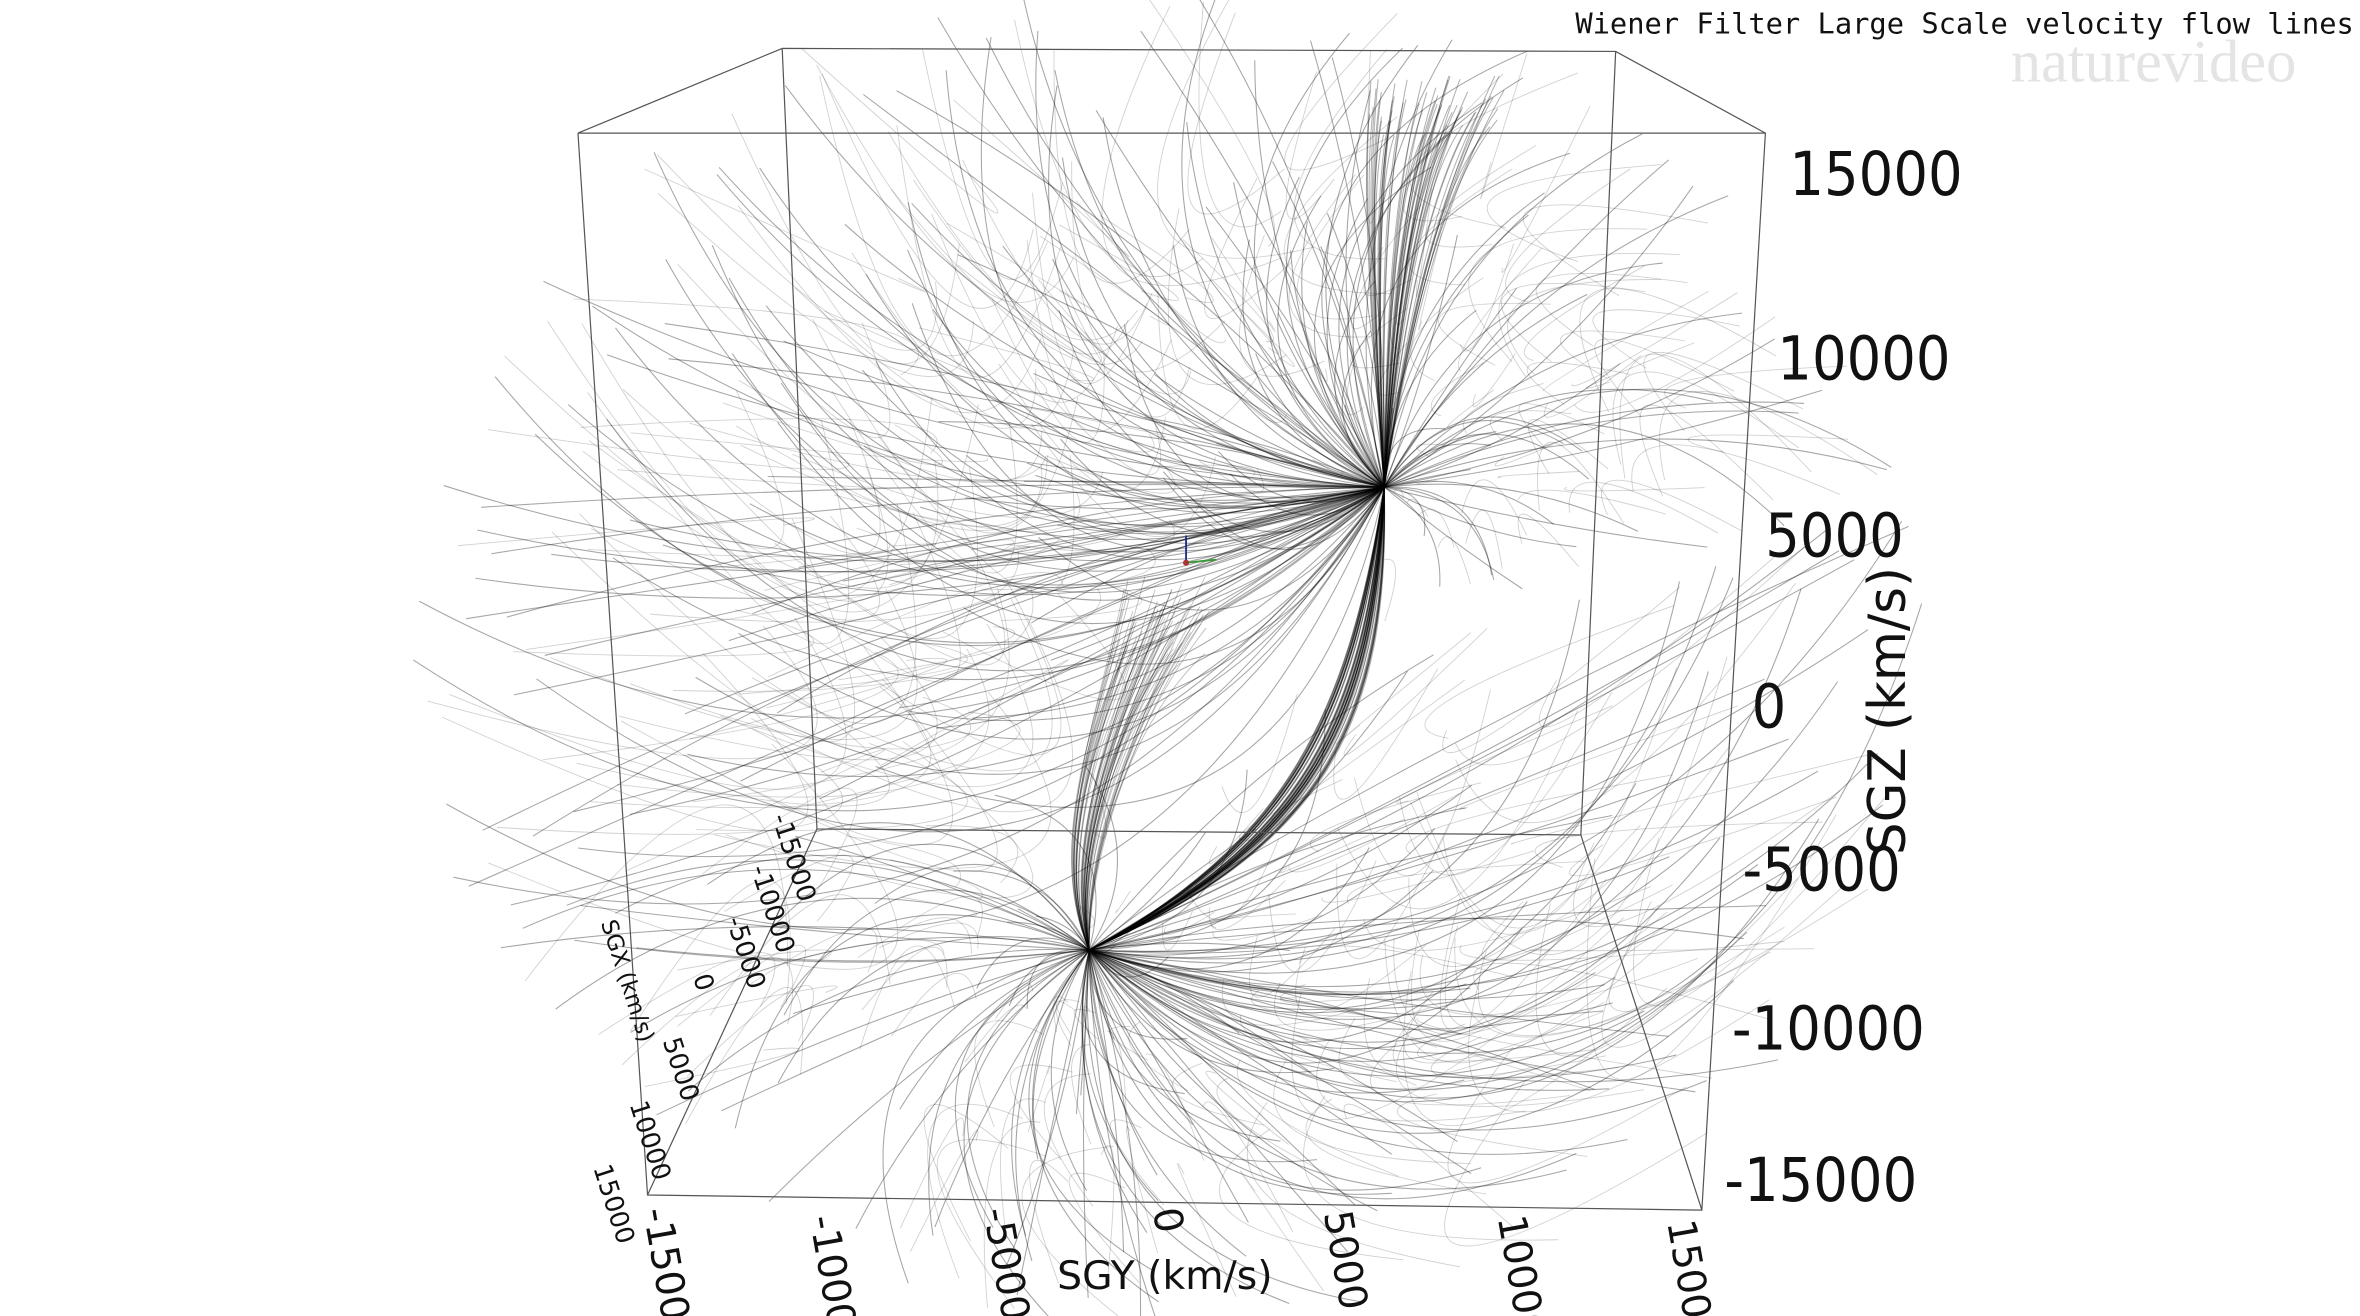  What do you see at coordinates (1820, 1180) in the screenshot?
I see `z-tick-label: -15000` at bounding box center [1820, 1180].